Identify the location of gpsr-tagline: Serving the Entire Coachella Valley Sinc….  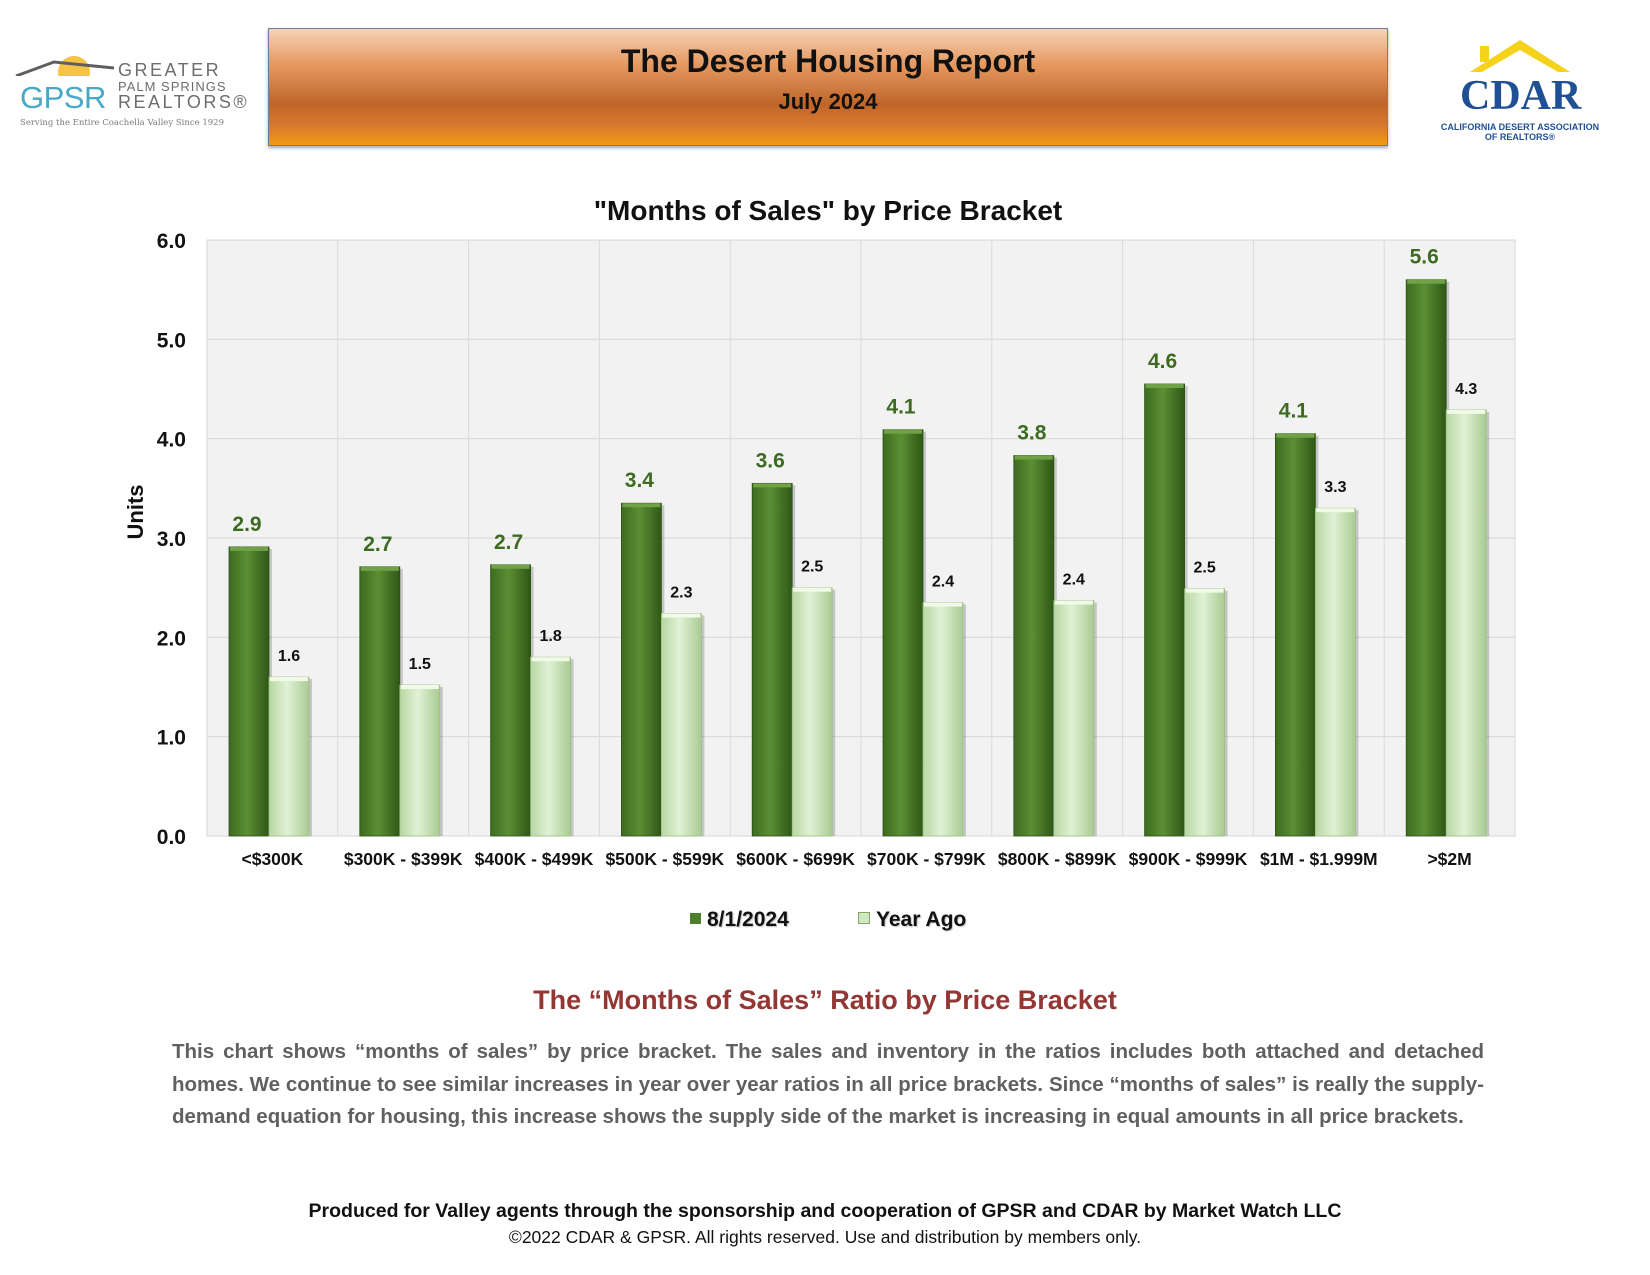
(122, 123).